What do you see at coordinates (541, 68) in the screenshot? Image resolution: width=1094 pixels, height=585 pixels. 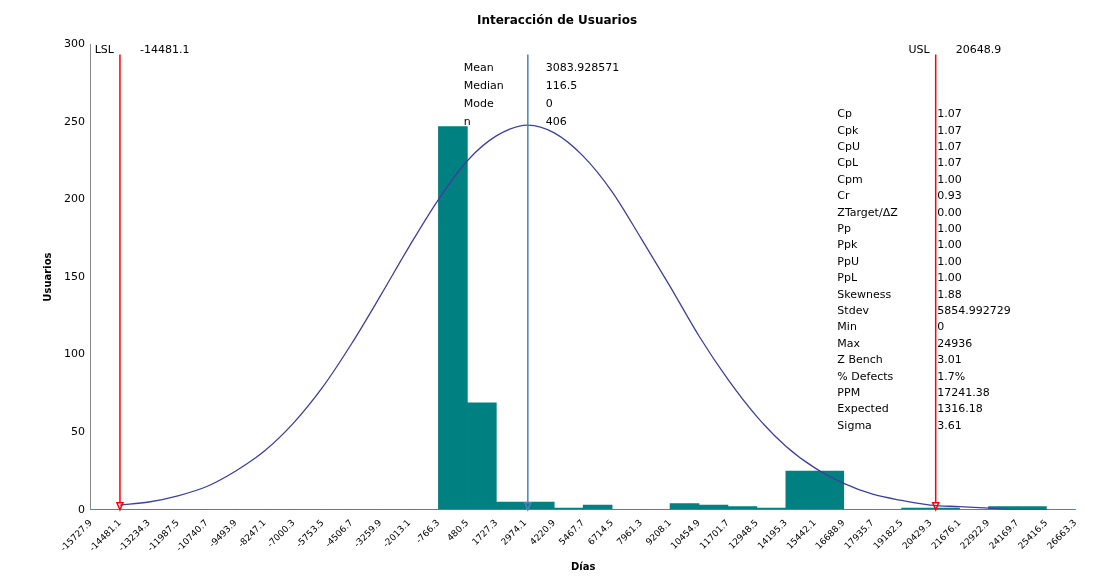 I see `text: Mean 3083.928571` at bounding box center [541, 68].